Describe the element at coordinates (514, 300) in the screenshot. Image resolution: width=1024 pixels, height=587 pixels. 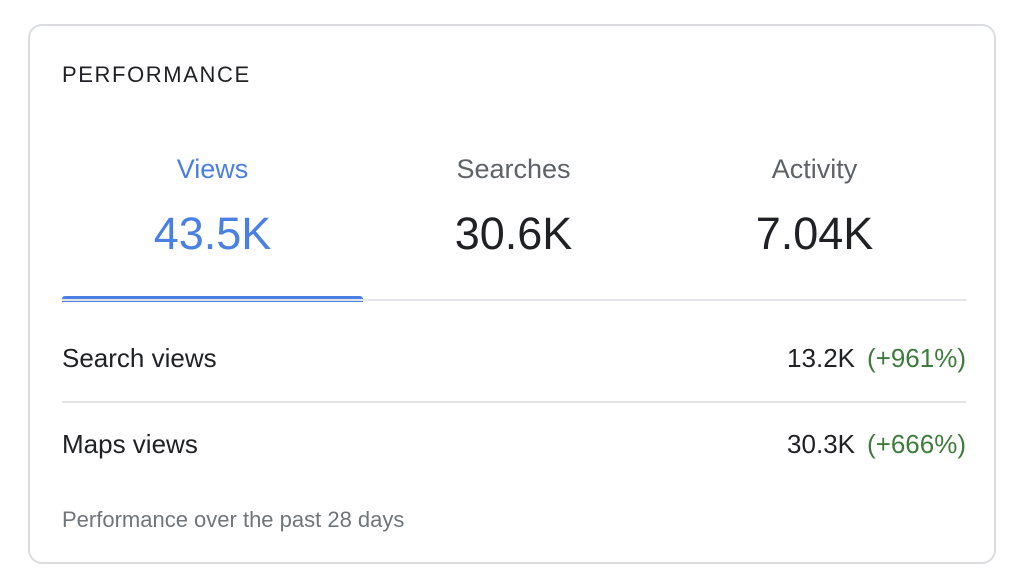
I see `tabs-divider` at that location.